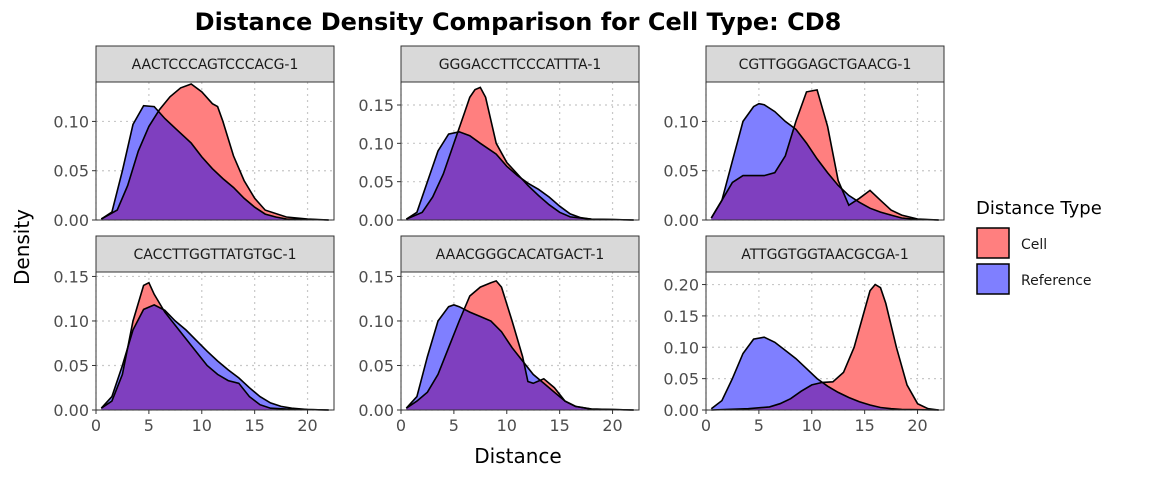  I want to click on facet-panel-2: GGGACCTTCCCATTTA-1 0.00 0.05 0.10 0.15, so click(499, 137).